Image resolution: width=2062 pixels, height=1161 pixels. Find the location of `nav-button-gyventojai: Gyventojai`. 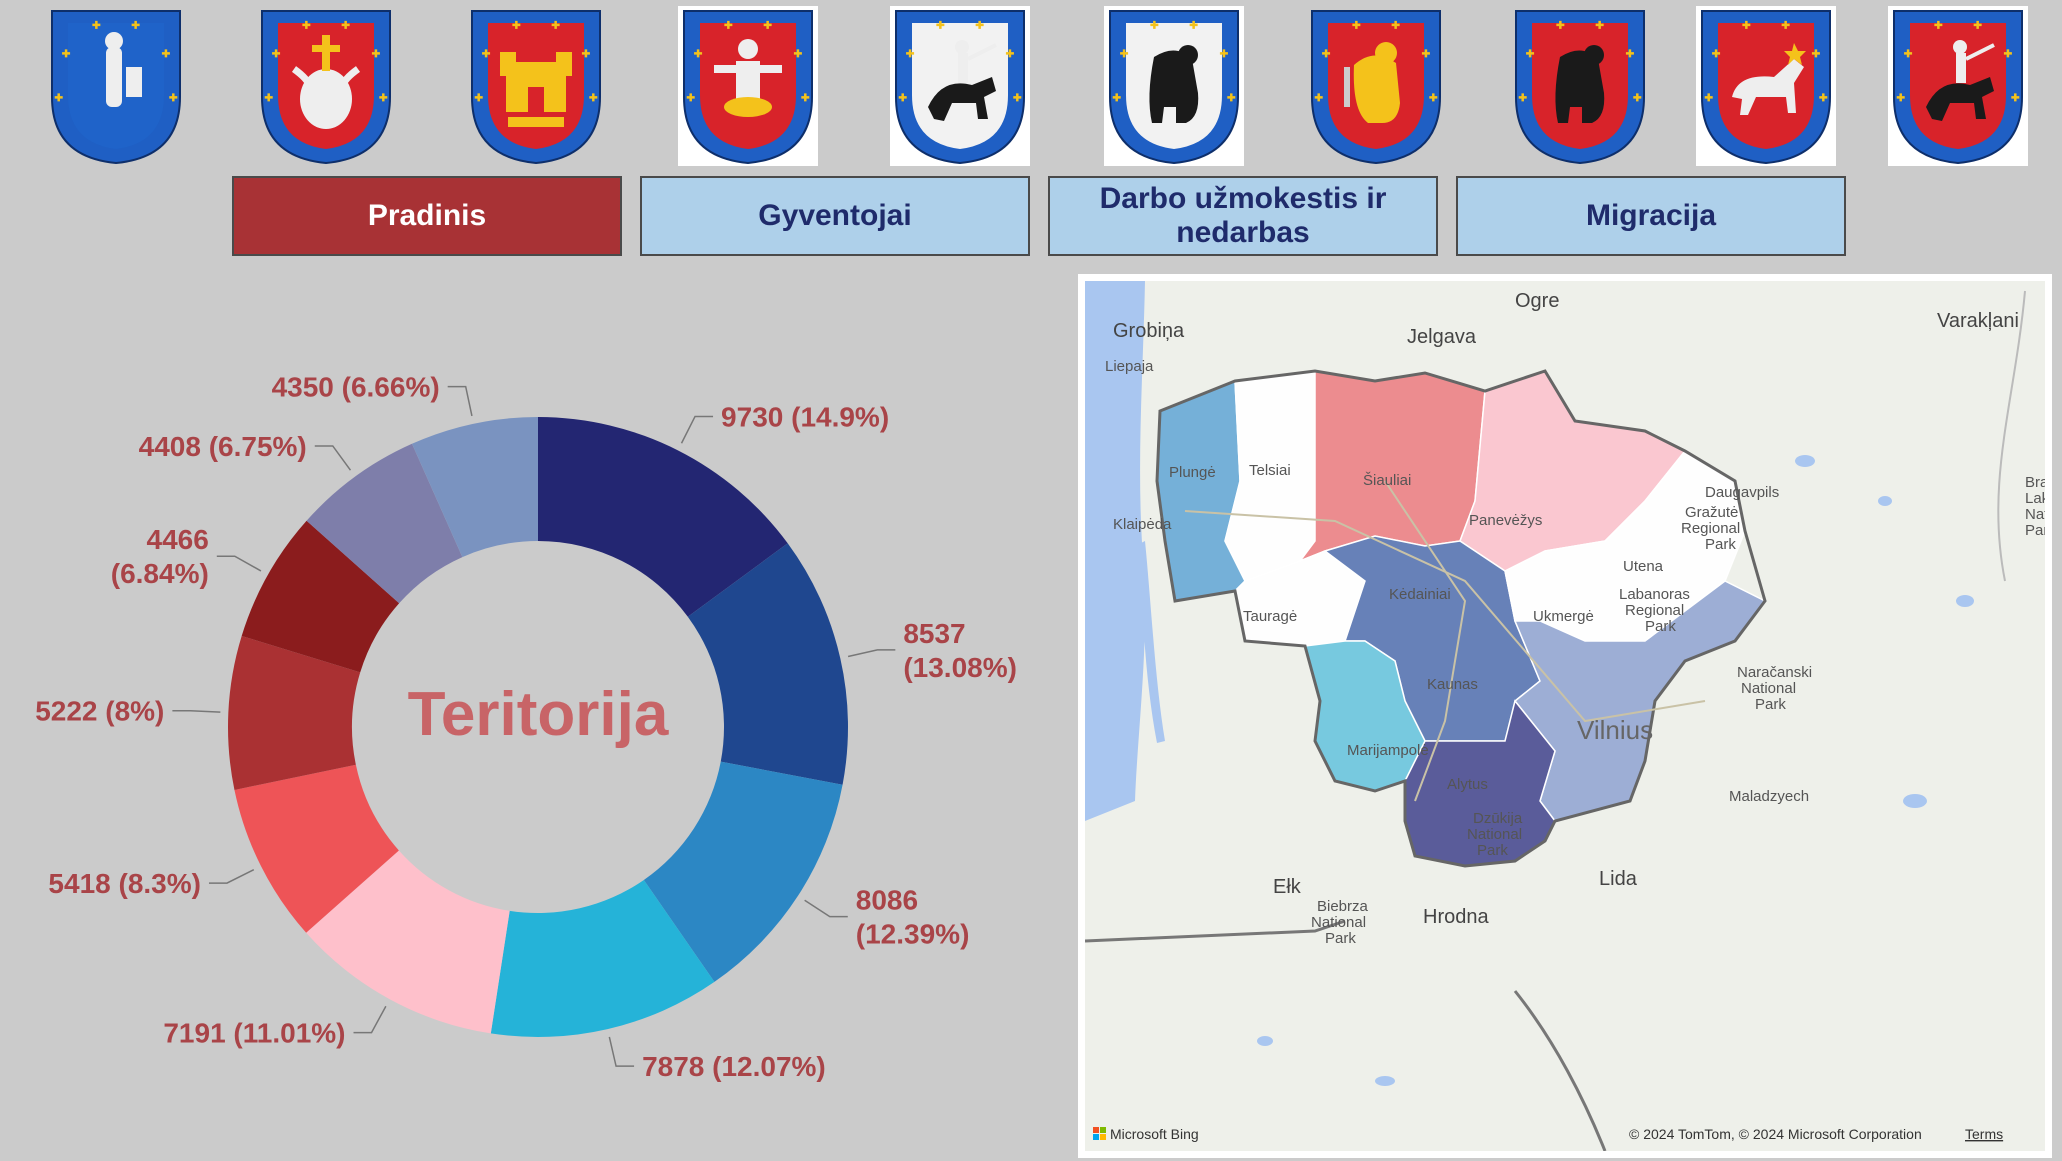

nav-button-gyventojai: Gyventojai is located at coordinates (835, 216).